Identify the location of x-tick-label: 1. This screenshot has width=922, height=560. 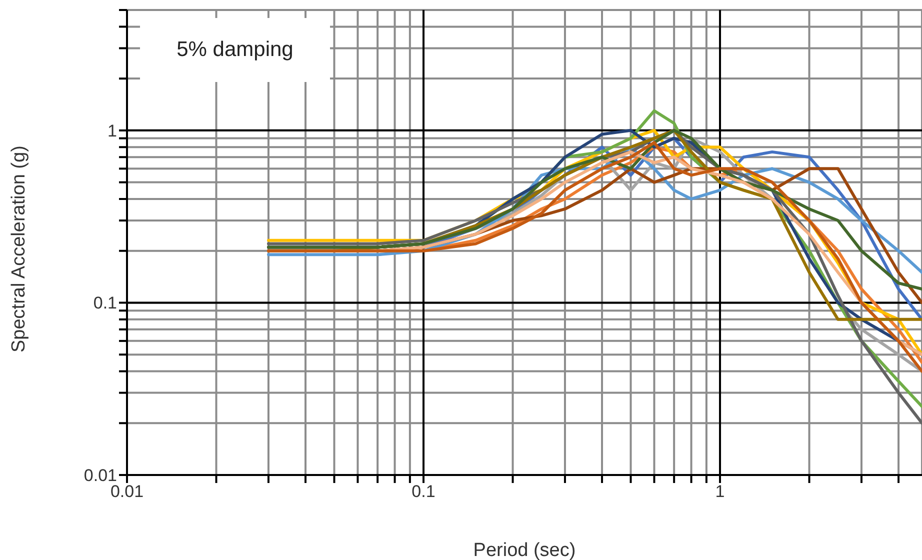
(720, 492).